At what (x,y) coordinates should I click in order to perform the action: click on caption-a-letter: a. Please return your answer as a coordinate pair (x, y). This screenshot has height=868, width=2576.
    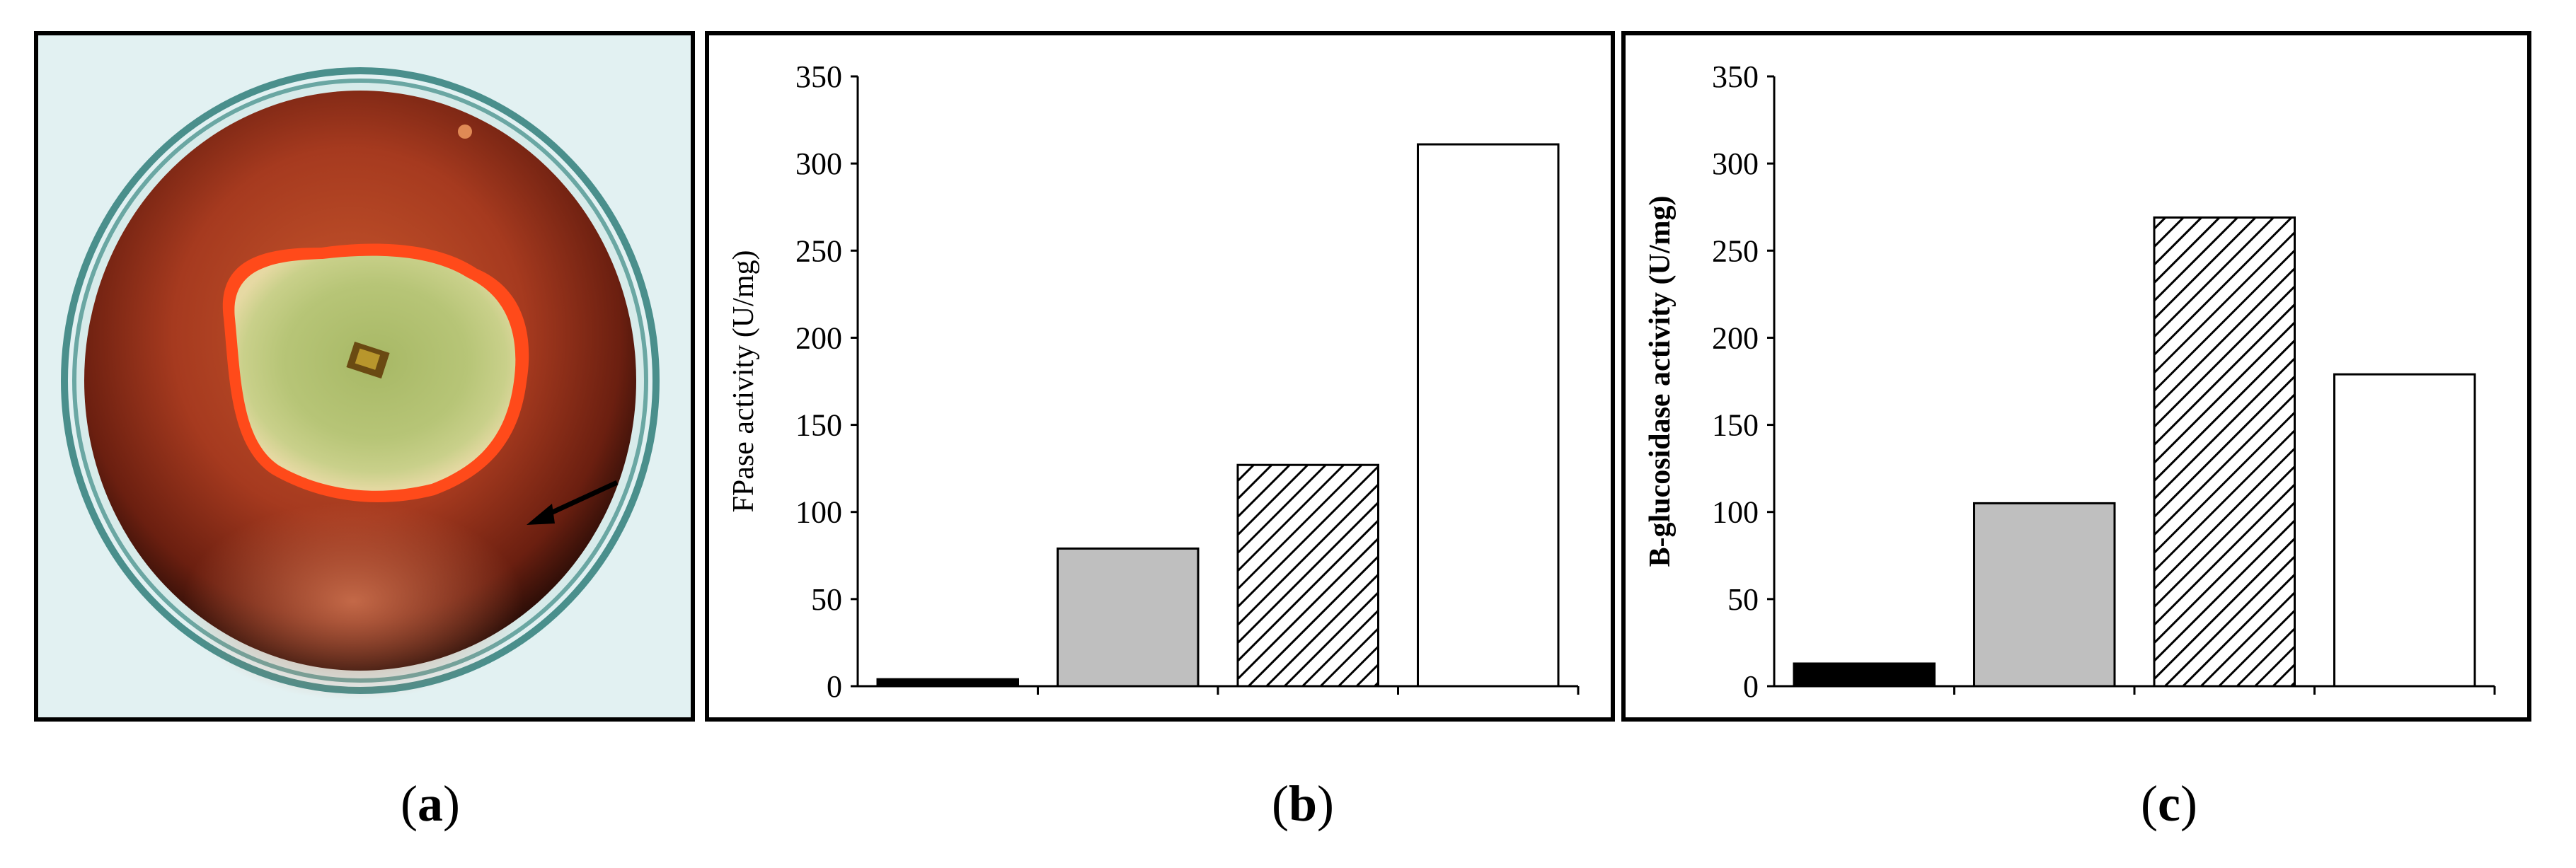
    Looking at the image, I should click on (431, 804).